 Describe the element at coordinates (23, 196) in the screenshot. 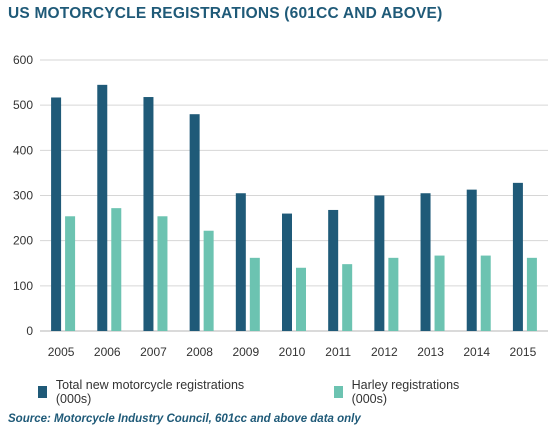

I see `y-tick-label: 300` at that location.